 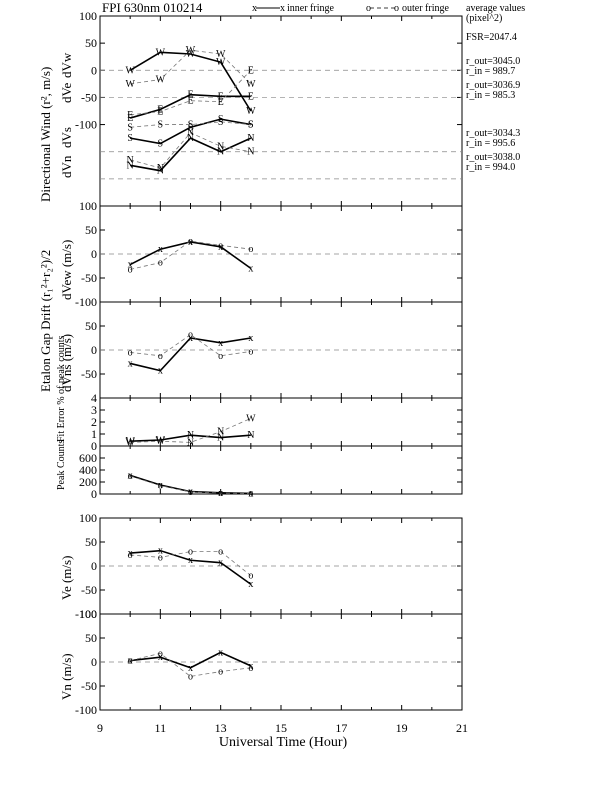 What do you see at coordinates (190, 345) in the screenshot?
I see `dvns-outer-line` at bounding box center [190, 345].